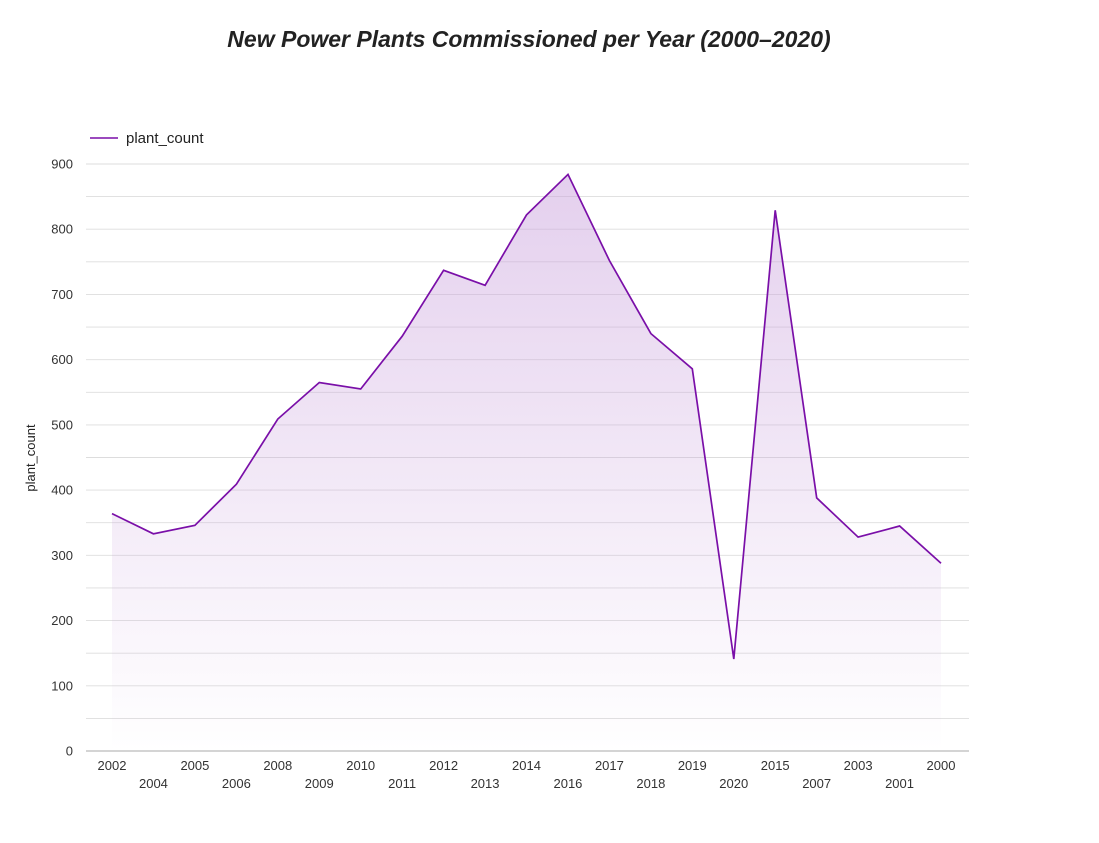 The height and width of the screenshot is (843, 1099). I want to click on x-tick-label: 2011, so click(402, 783).